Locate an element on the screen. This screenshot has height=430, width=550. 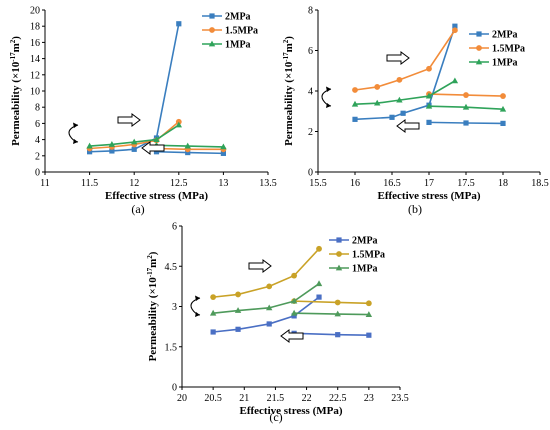
x-tick-label: 13.5 is located at coordinates (268, 183).